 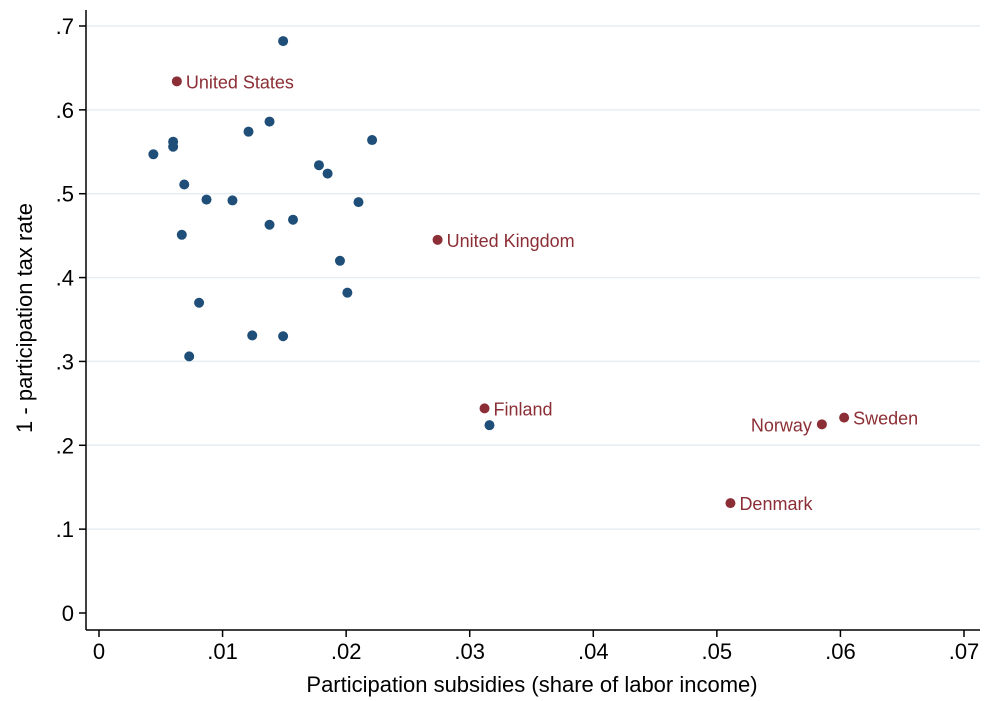 What do you see at coordinates (65, 445) in the screenshot?
I see `y-tick-label-2: .2` at bounding box center [65, 445].